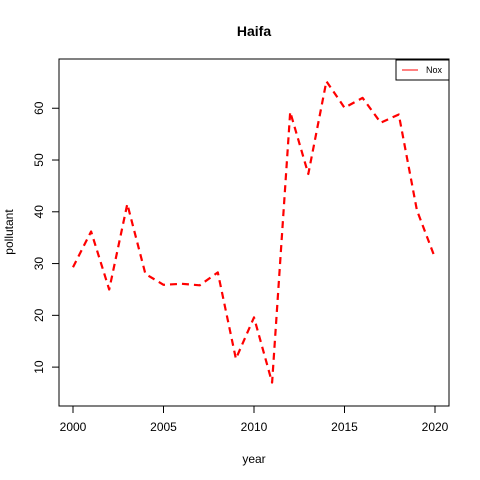 The height and width of the screenshot is (480, 480). Describe the element at coordinates (253, 459) in the screenshot. I see `x-axis-title: year` at that location.